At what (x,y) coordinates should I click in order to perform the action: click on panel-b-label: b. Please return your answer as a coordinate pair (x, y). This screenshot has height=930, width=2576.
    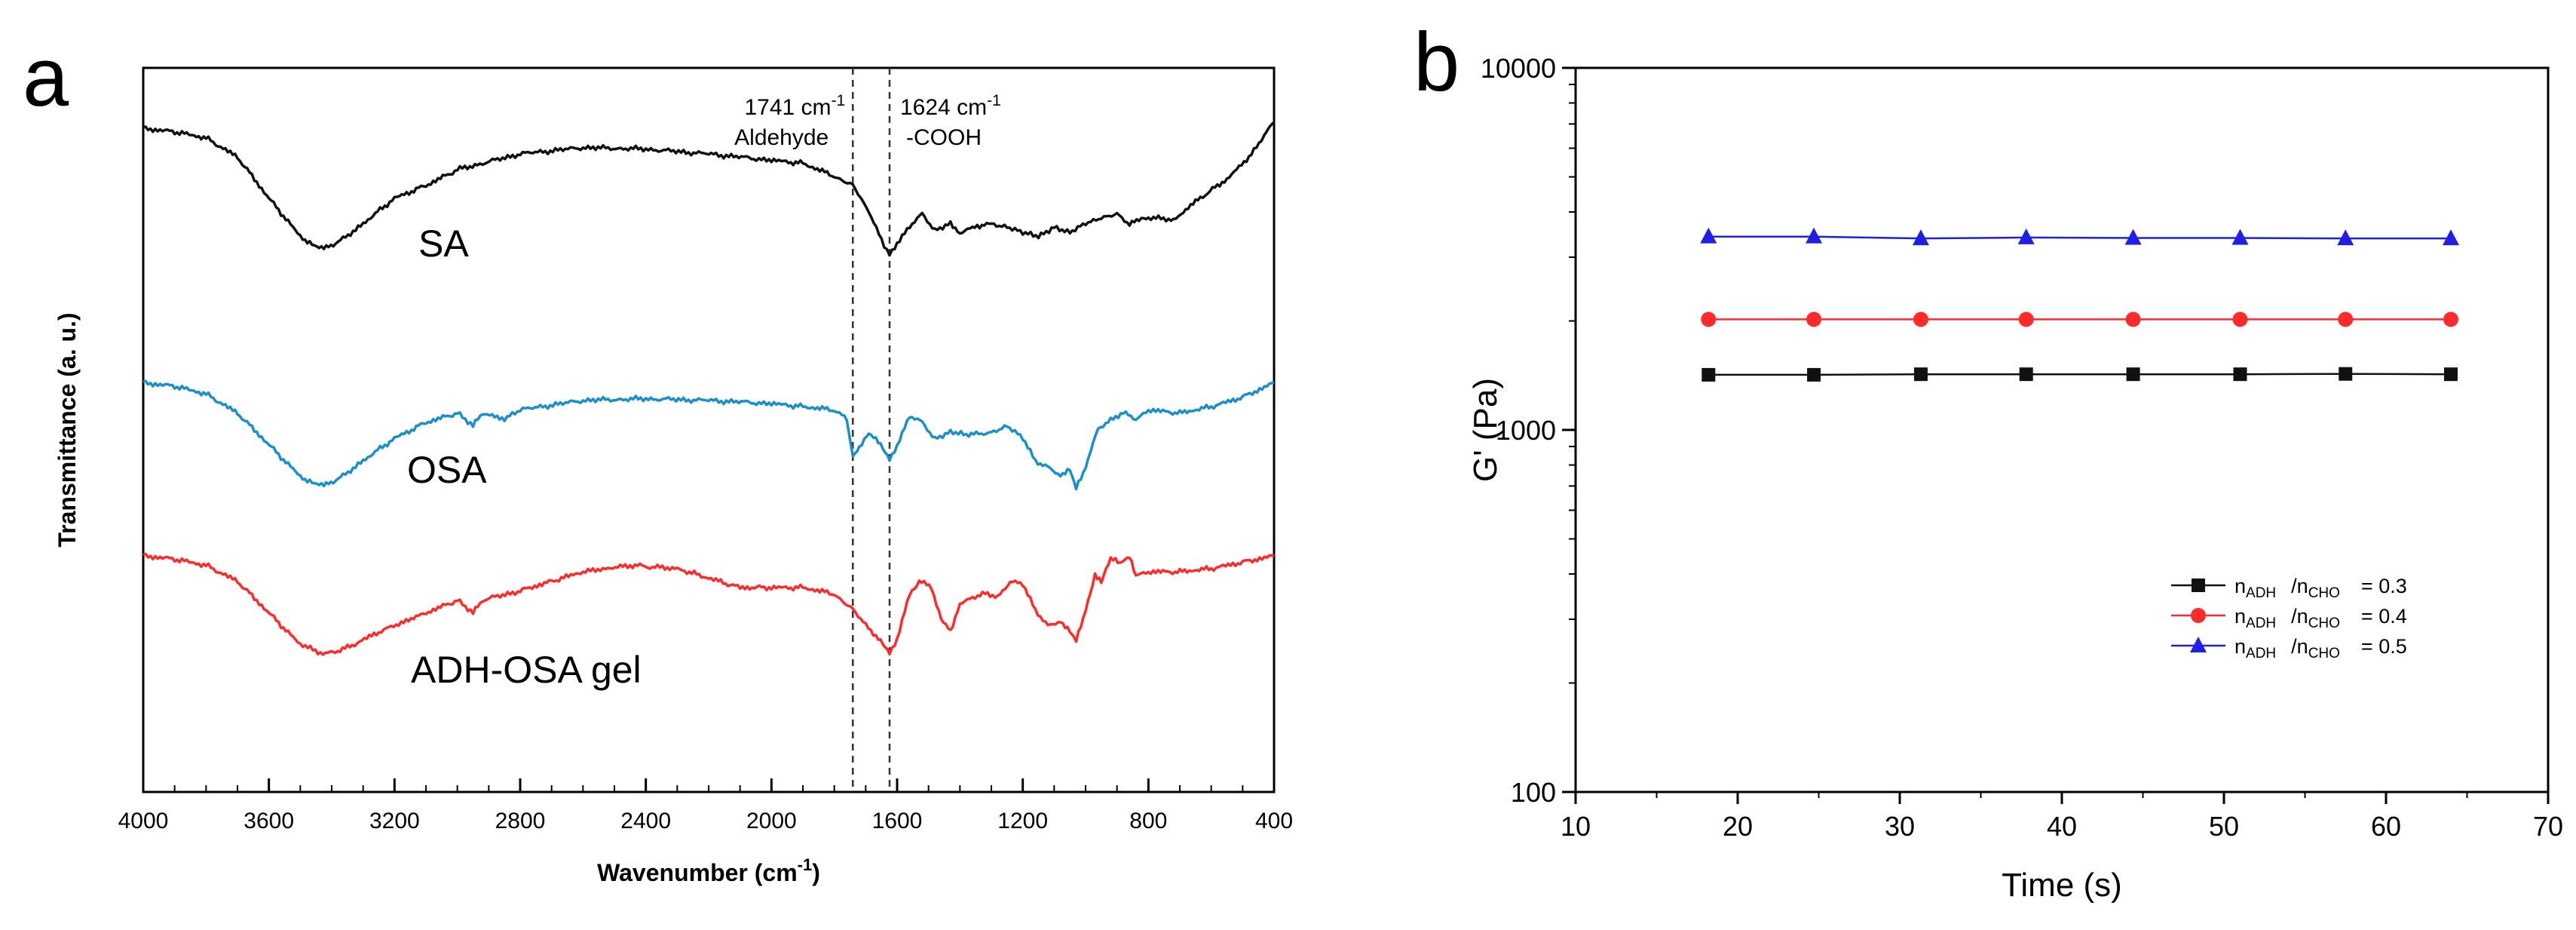
    Looking at the image, I should click on (1437, 63).